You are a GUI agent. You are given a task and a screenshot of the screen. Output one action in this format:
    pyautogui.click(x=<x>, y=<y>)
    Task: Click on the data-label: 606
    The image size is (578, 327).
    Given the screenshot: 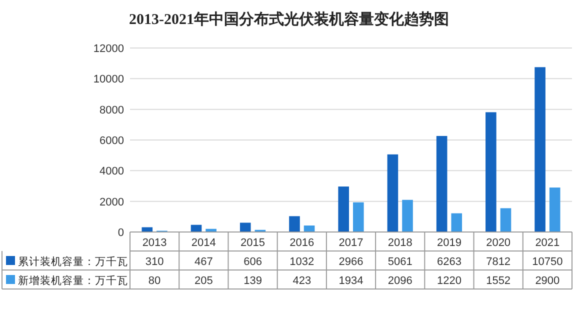 What is the action you would take?
    pyautogui.click(x=253, y=262)
    